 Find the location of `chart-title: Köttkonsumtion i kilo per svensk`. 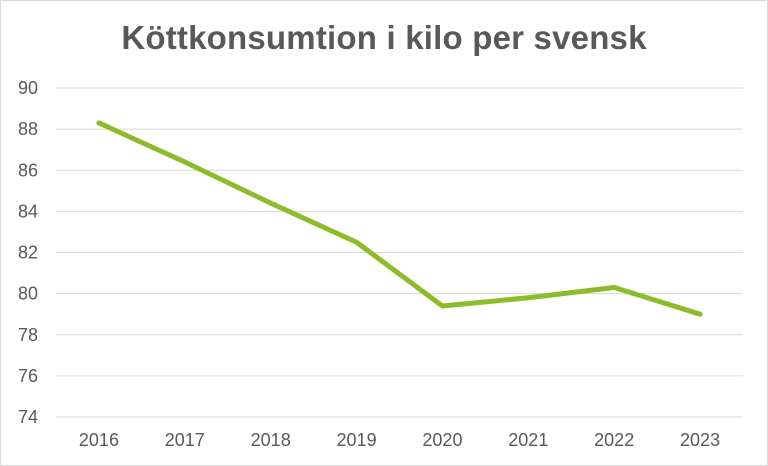

chart-title: Köttkonsumtion i kilo per svensk is located at coordinates (384, 37).